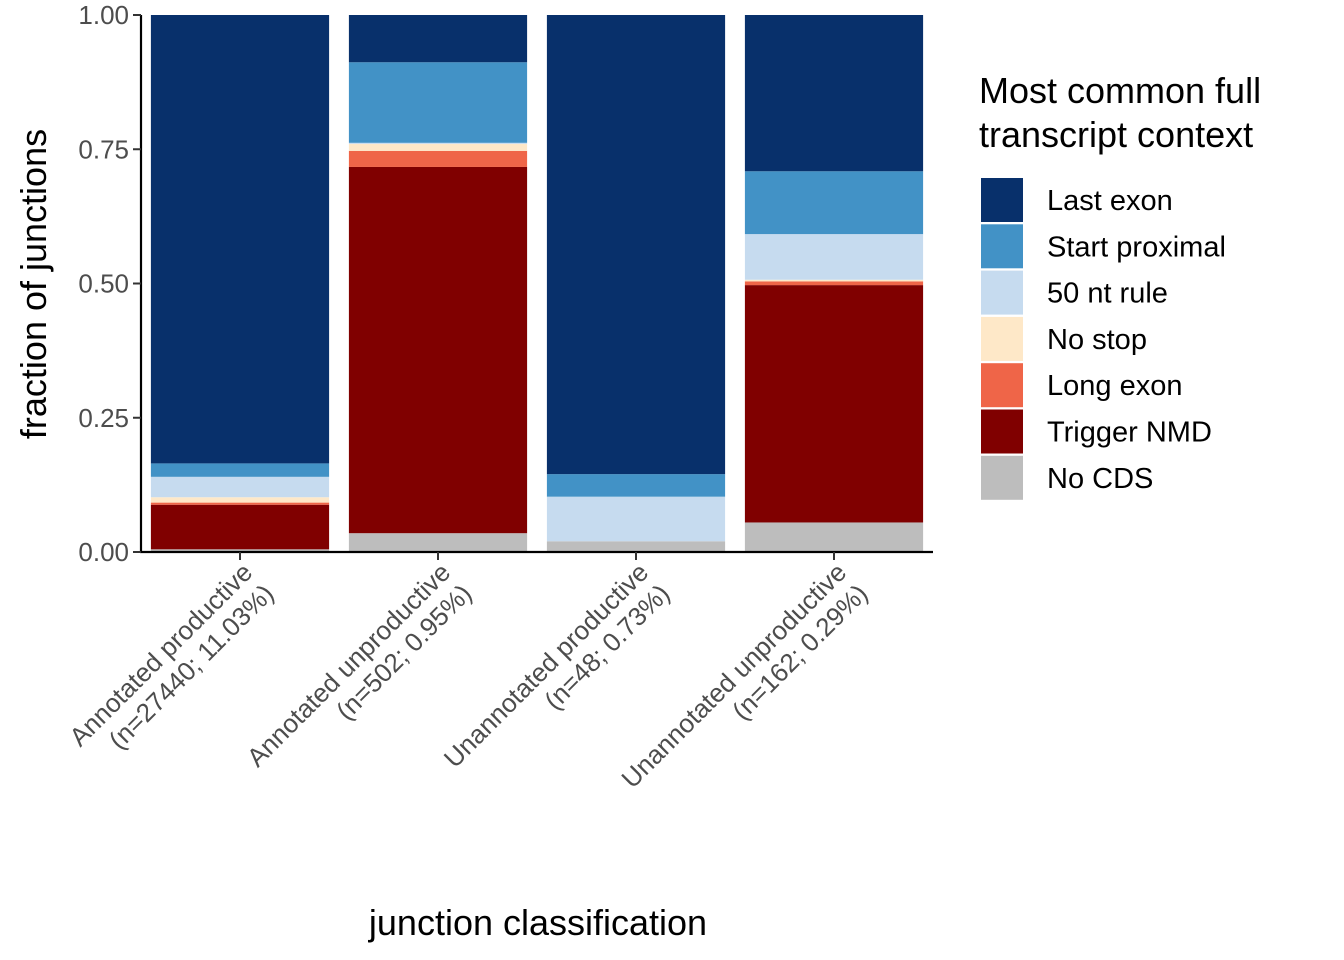 The height and width of the screenshot is (960, 1344). I want to click on legend-key-last-exon, so click(1002, 200).